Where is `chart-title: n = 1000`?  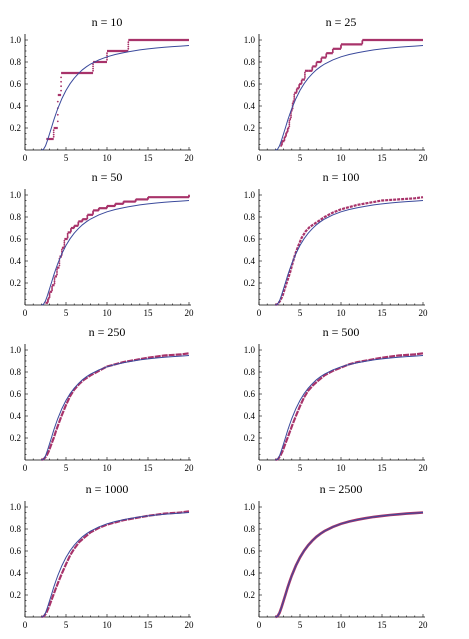 chart-title: n = 1000 is located at coordinates (107, 489).